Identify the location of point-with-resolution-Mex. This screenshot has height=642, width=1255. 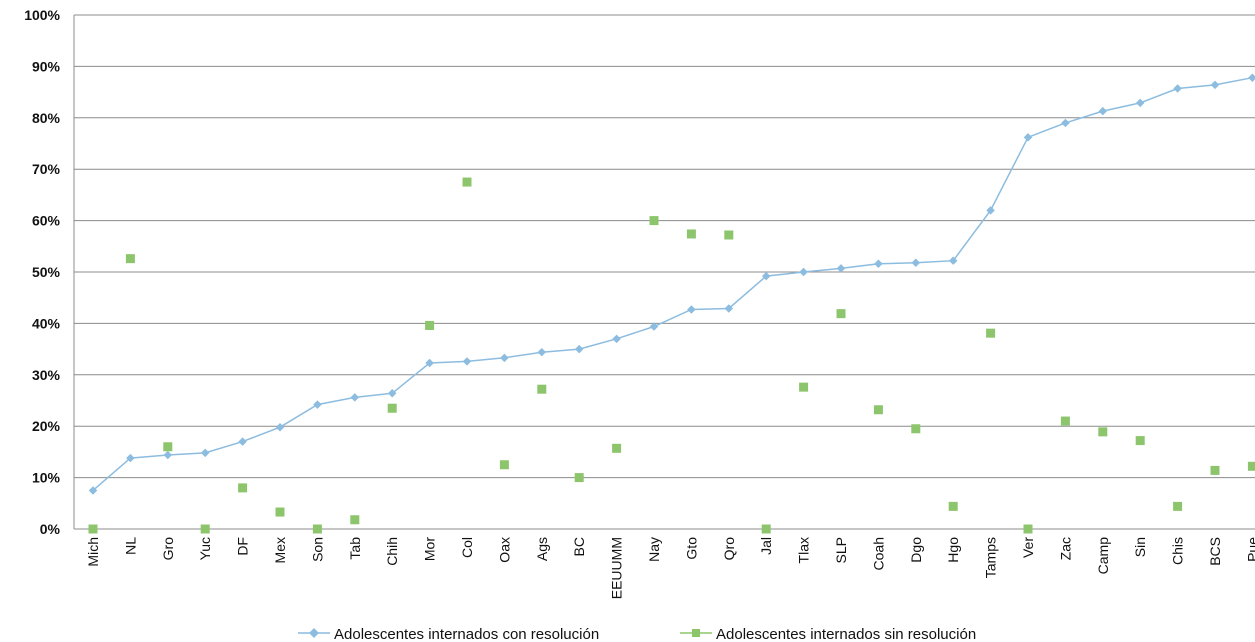
(280, 427).